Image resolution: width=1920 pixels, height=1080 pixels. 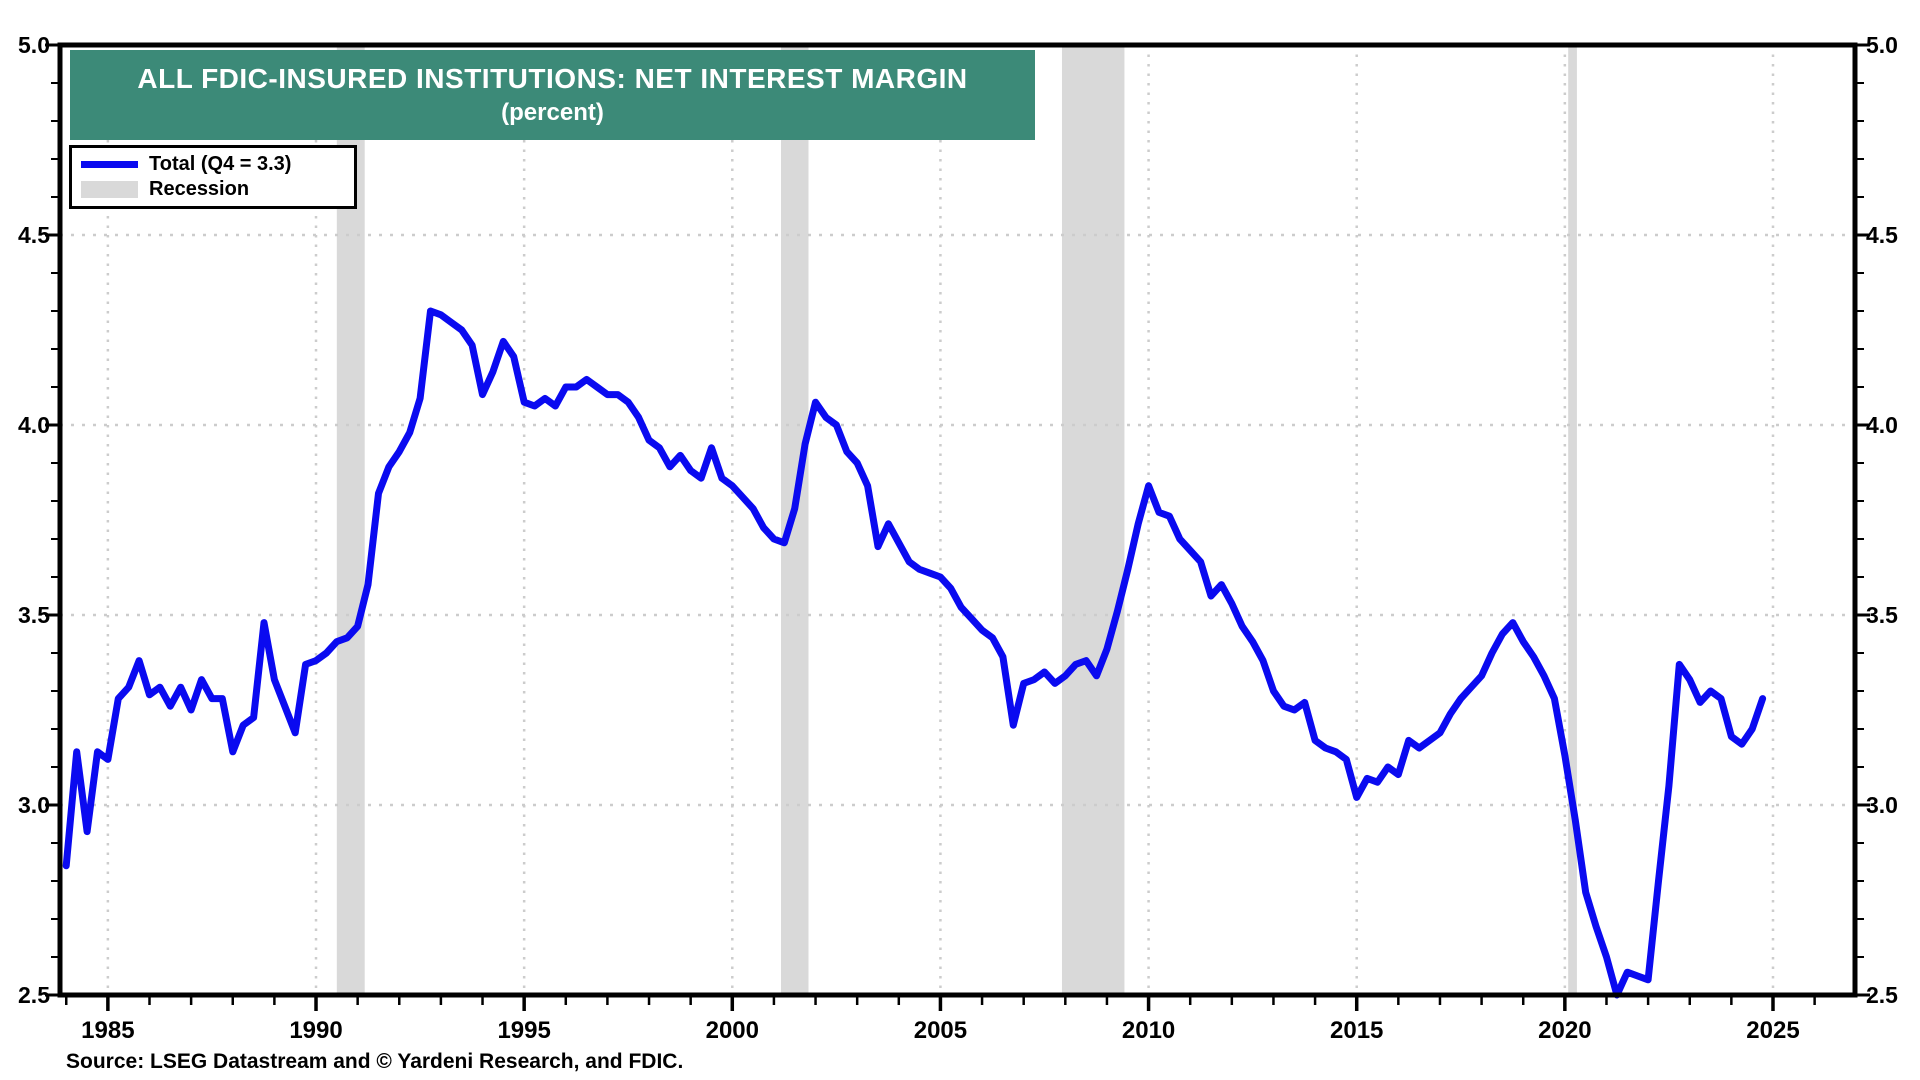 What do you see at coordinates (34, 805) in the screenshot?
I see `y-tick-label-left: 3.0` at bounding box center [34, 805].